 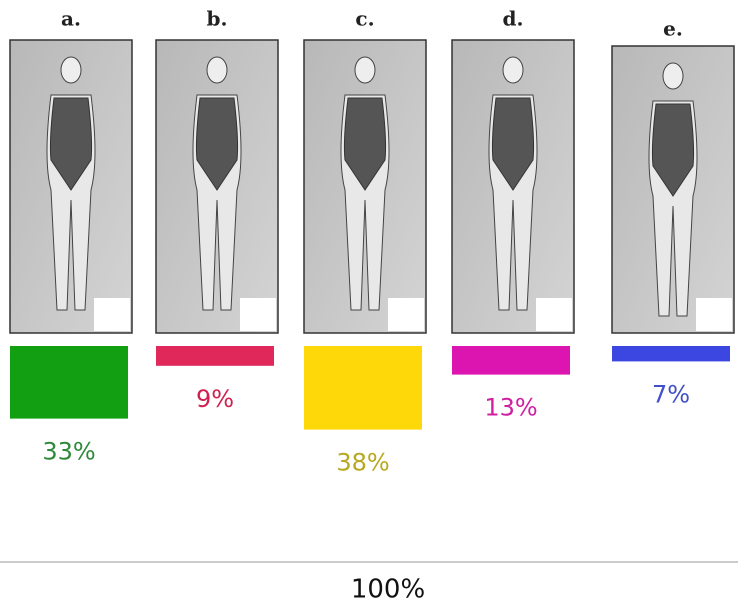 What do you see at coordinates (671, 394) in the screenshot?
I see `value-label: 7%` at bounding box center [671, 394].